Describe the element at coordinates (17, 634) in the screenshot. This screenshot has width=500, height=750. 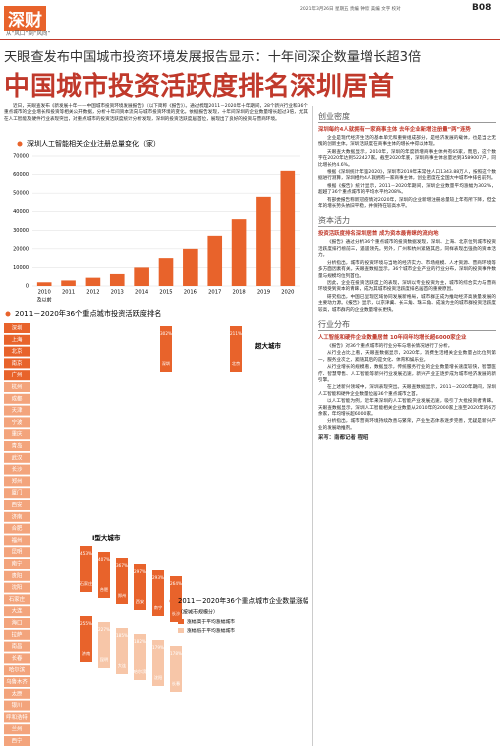
I see `city-name: 拉萨` at that location.